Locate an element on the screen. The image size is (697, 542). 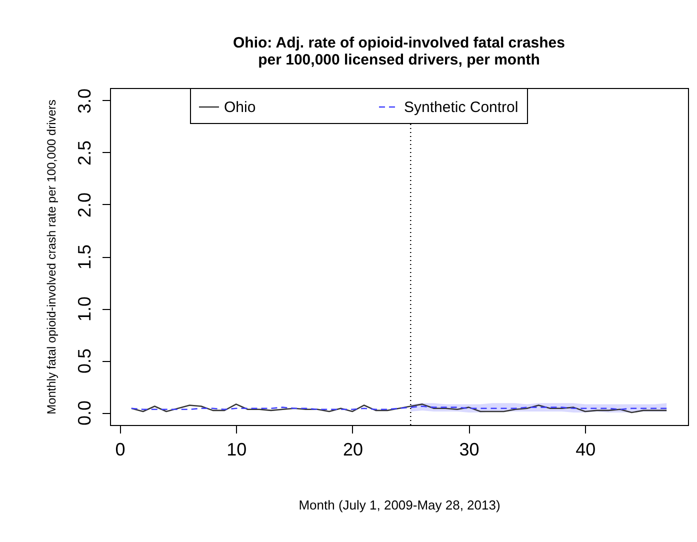
y-tick-label: 2.0 is located at coordinates (84, 205).